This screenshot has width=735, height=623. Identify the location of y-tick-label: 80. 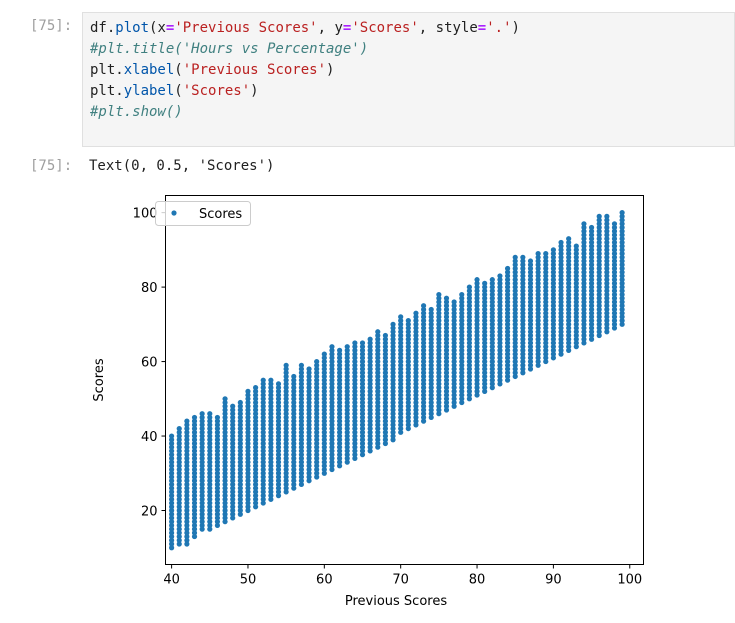
(149, 288).